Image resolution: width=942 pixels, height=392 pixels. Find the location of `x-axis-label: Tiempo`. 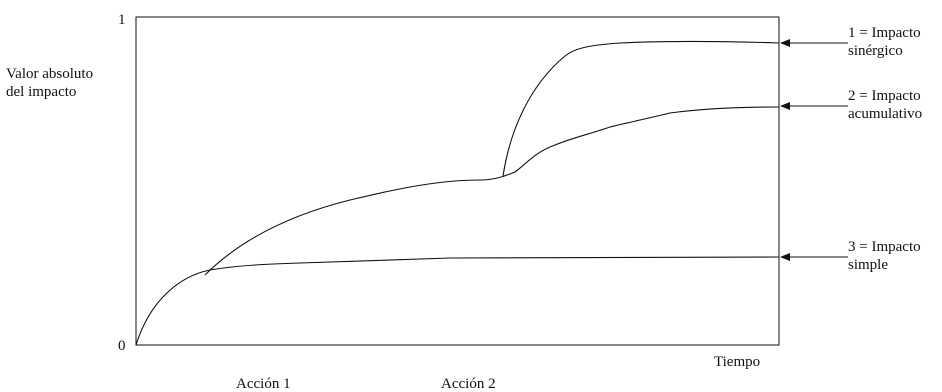

x-axis-label: Tiempo is located at coordinates (737, 362).